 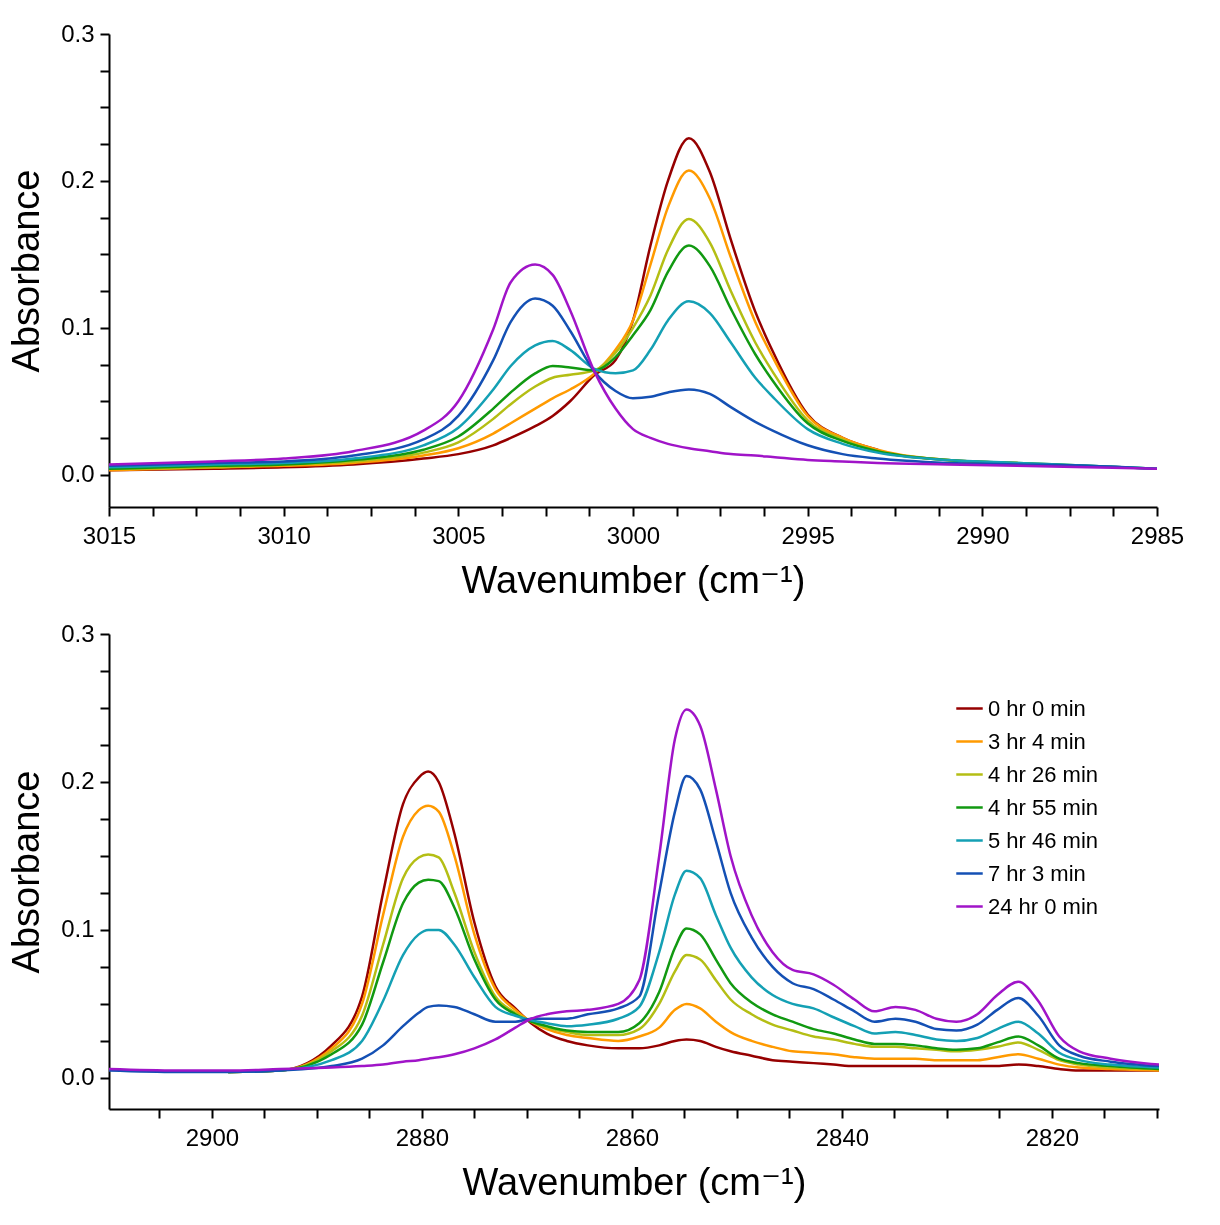 I want to click on x-tick-label: 2995, so click(x=808, y=535).